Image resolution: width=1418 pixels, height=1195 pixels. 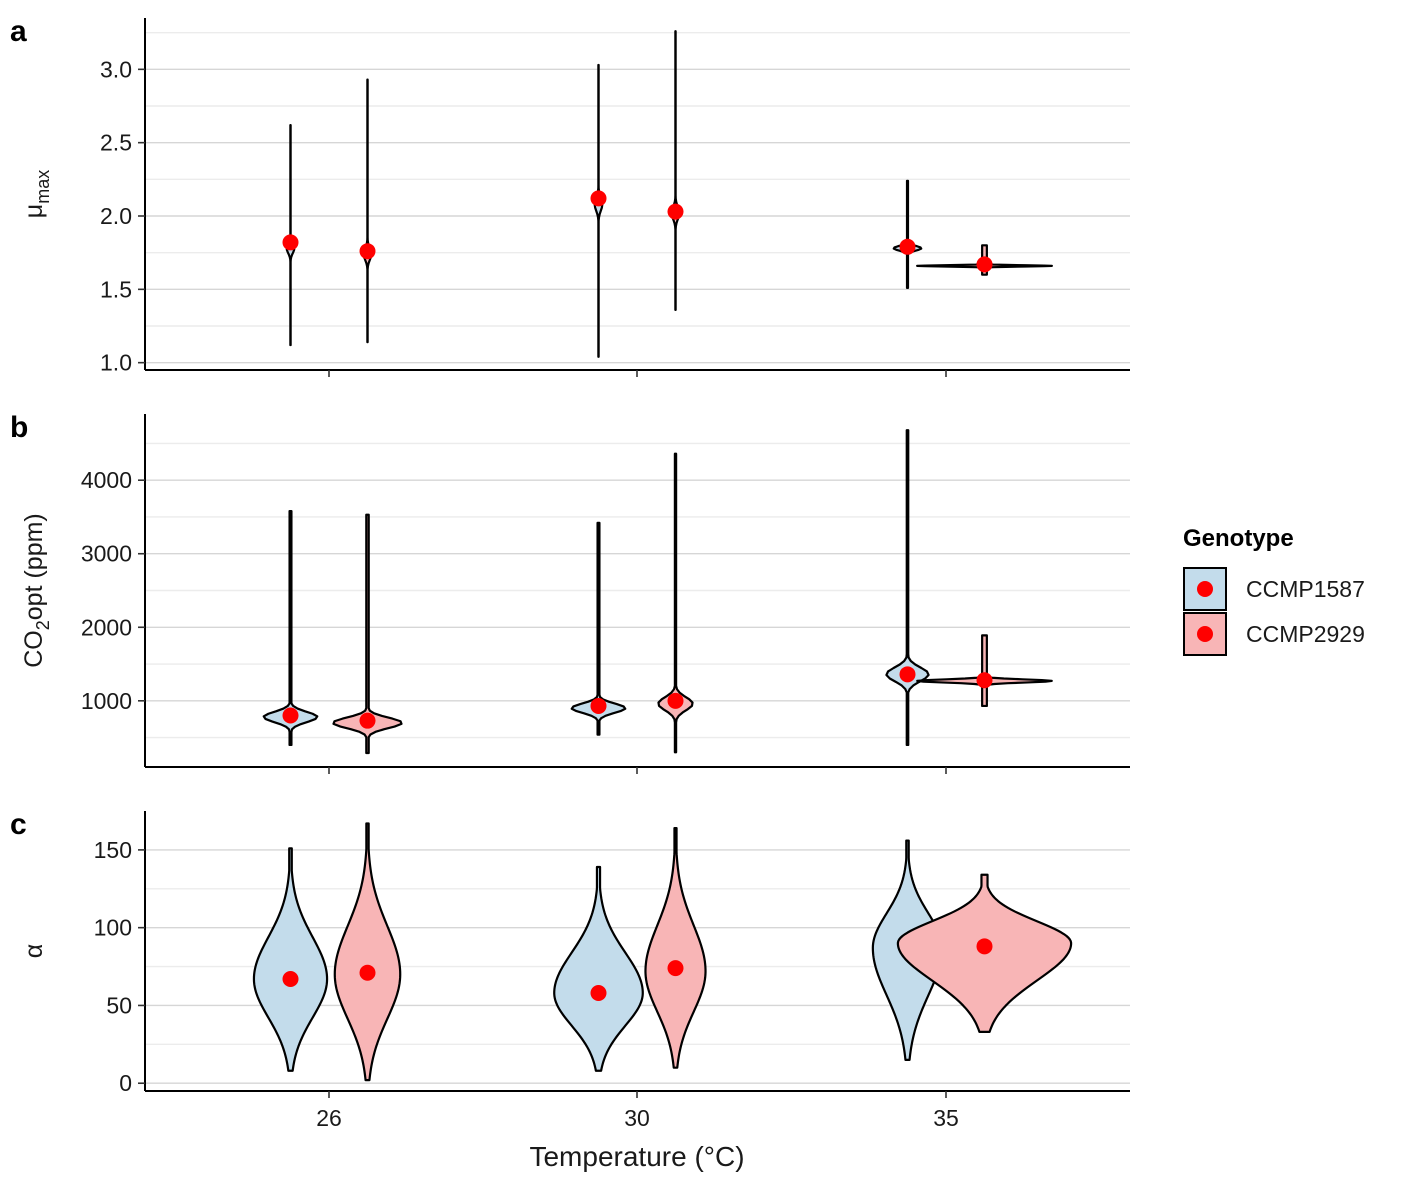 I want to click on x-axis-title: Temperature (°C), so click(x=636, y=1156).